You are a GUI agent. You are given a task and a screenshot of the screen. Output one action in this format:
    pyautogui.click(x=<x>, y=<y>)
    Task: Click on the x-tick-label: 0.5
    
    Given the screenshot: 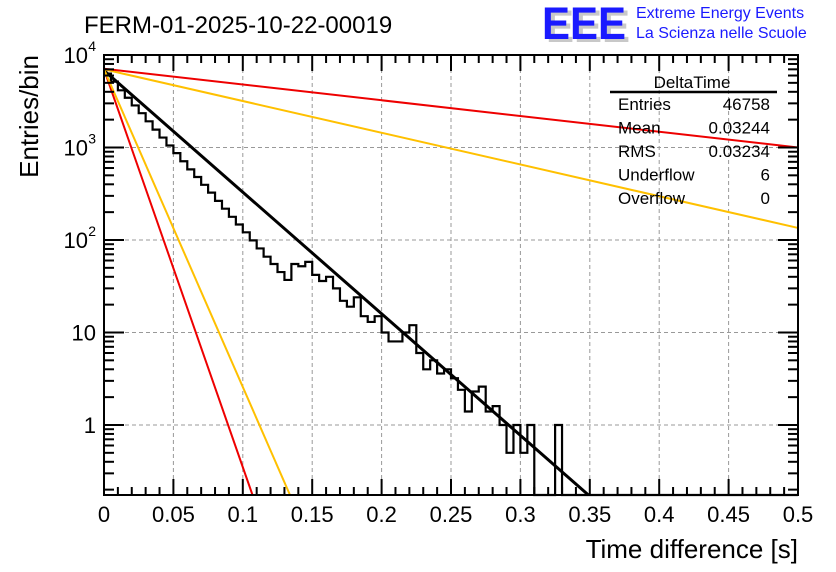 What is the action you would take?
    pyautogui.click(x=798, y=514)
    